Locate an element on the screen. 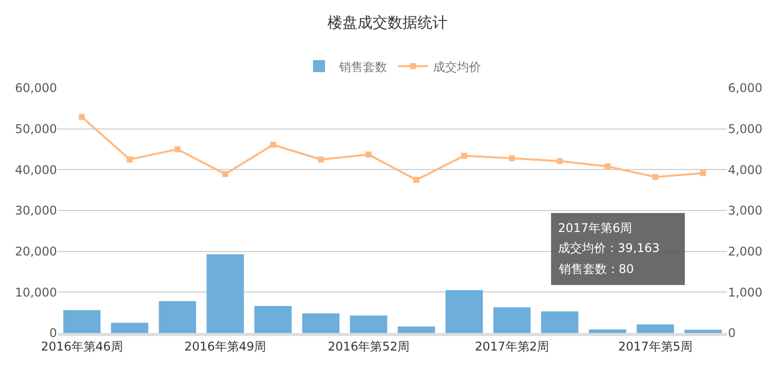  chart-title: 楼盘成交数据统计 is located at coordinates (388, 23).